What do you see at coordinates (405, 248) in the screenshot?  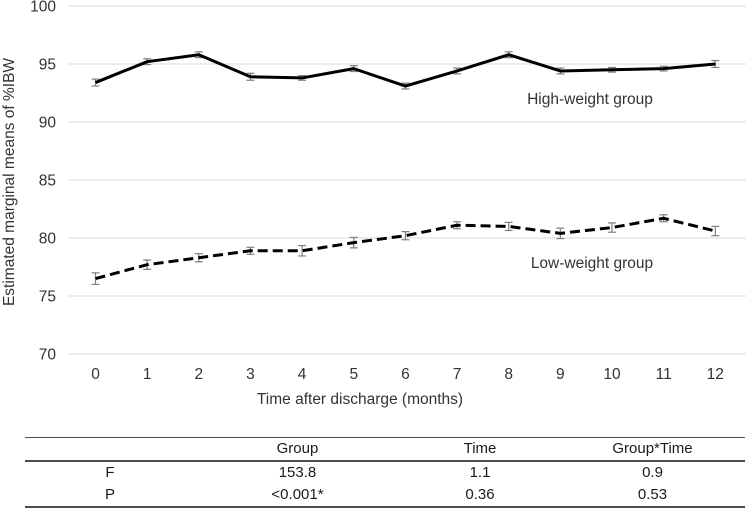 I see `series-line-low-weight` at bounding box center [405, 248].